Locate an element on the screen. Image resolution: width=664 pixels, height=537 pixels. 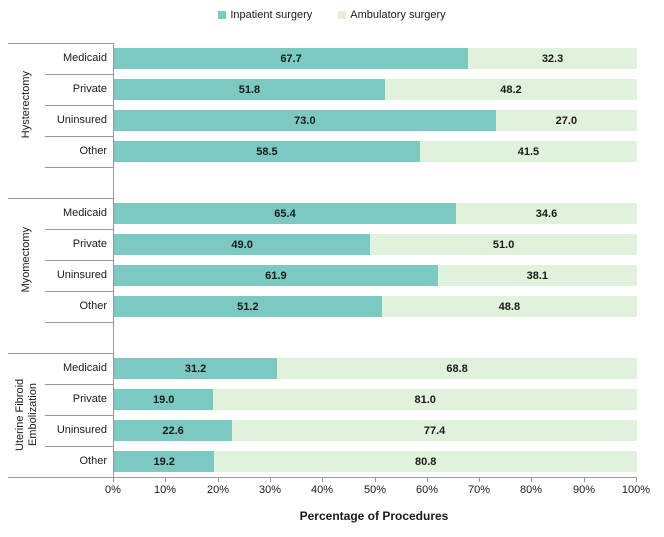
bar-segment-inpatient-surgery: 31.2 is located at coordinates (196, 368).